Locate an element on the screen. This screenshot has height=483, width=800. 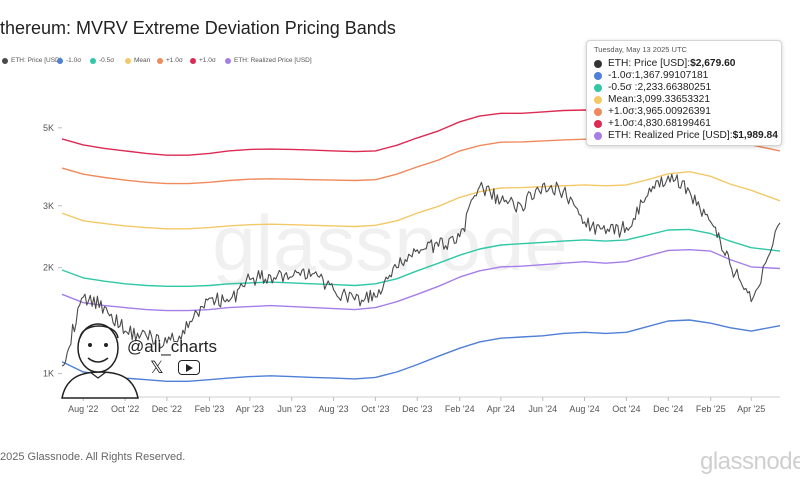
tooltip-label: -0.5σ : is located at coordinates (623, 87).